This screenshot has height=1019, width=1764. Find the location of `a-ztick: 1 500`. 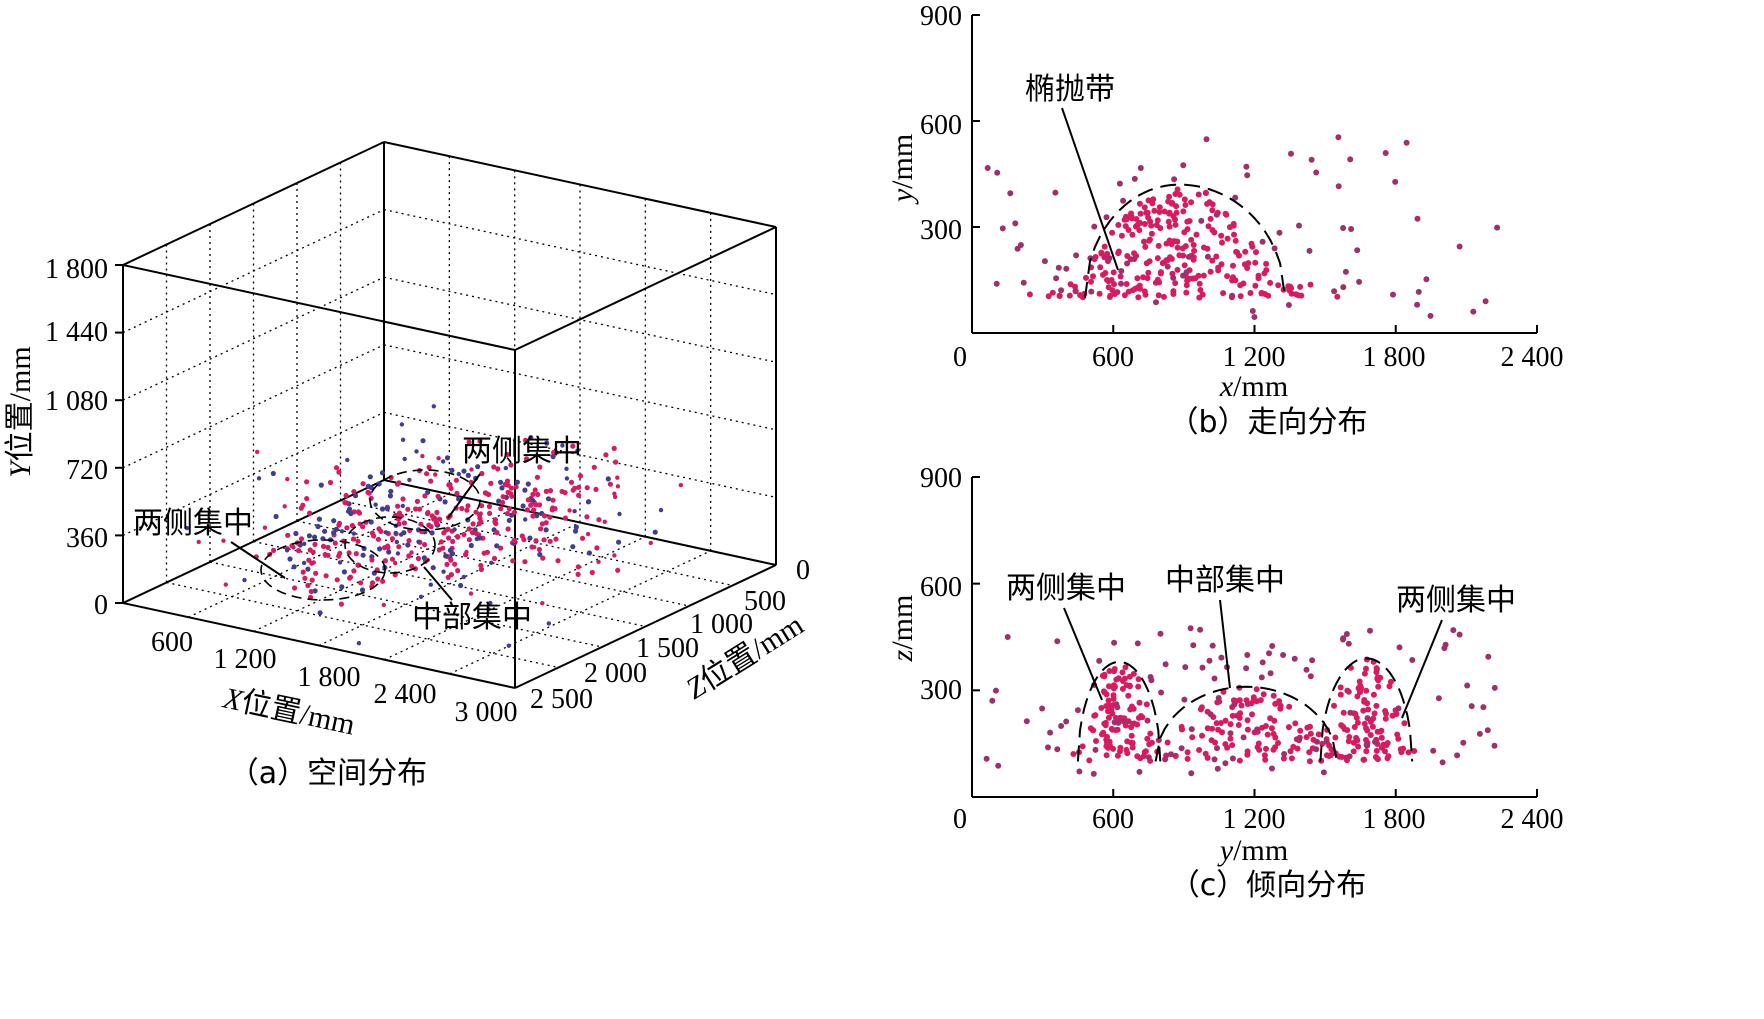

a-ztick: 1 500 is located at coordinates (667, 648).